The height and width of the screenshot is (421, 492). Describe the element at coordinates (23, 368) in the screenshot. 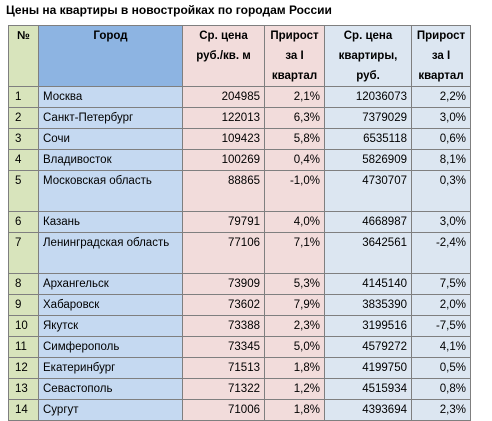

I see `row-index: 12` at that location.